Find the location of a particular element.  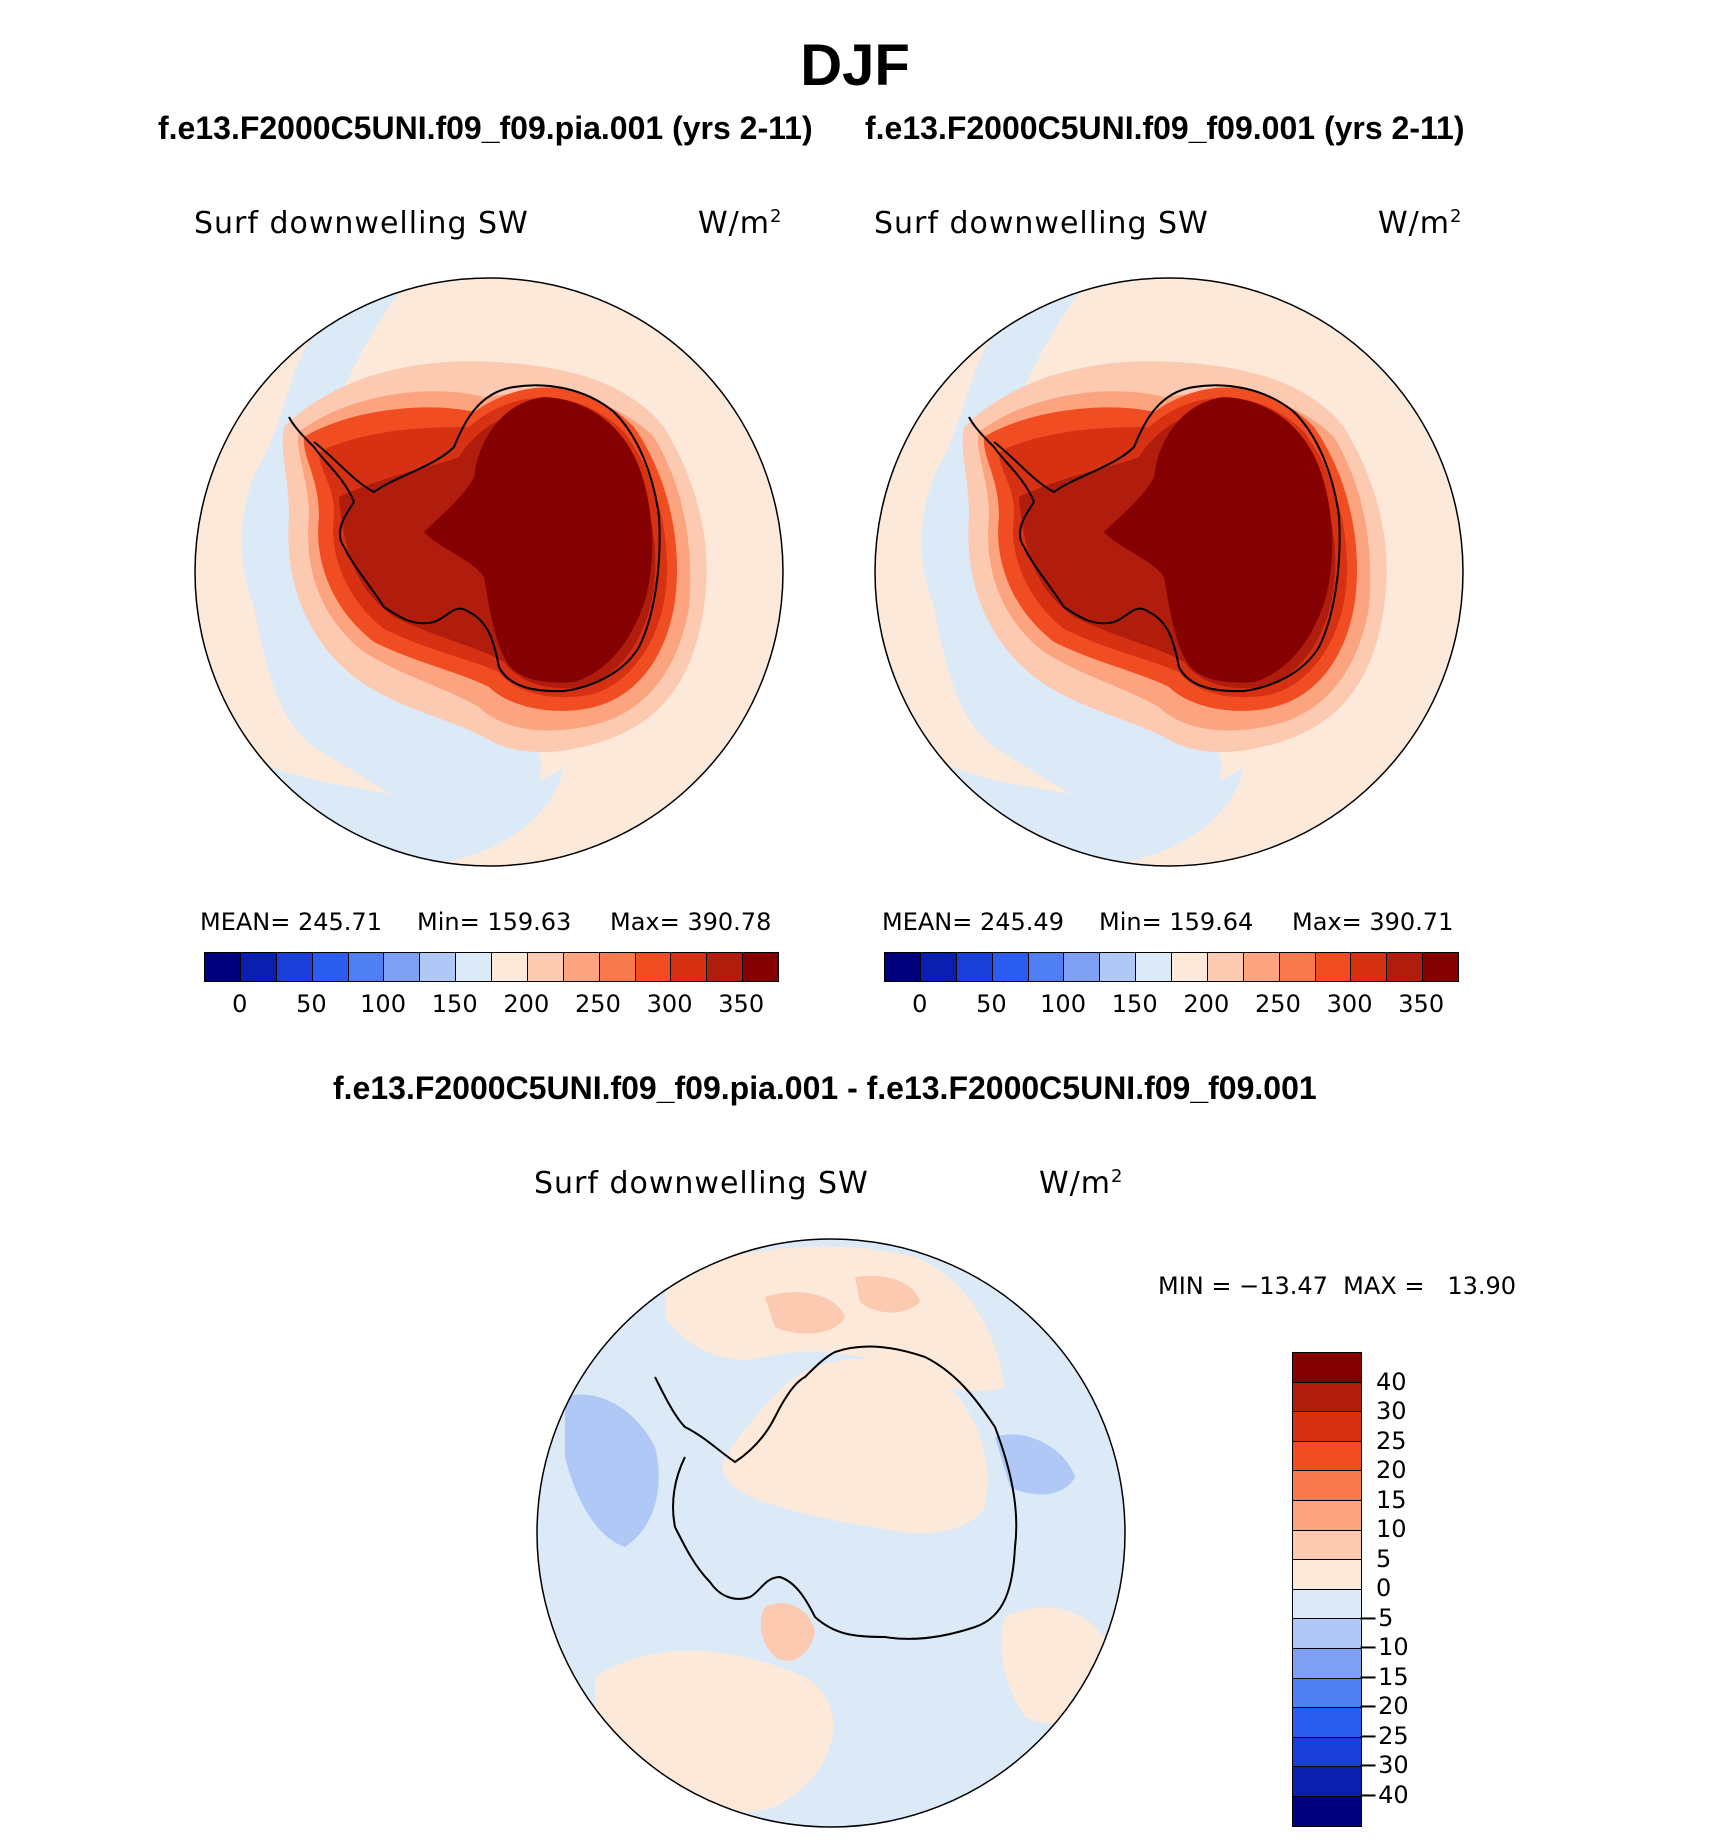

diff-coastline is located at coordinates (836, 1492).